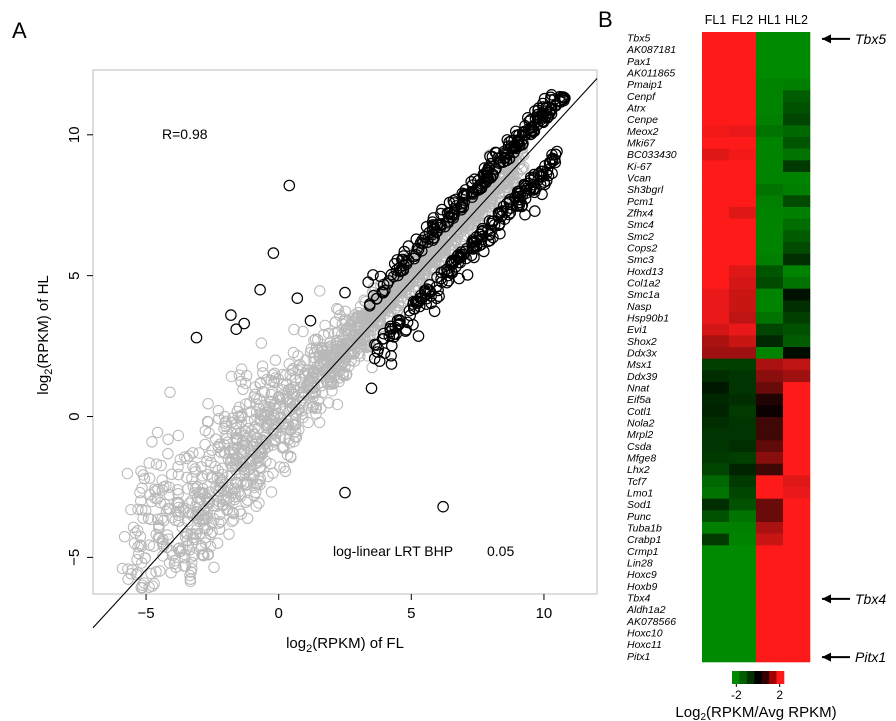 This screenshot has height=721, width=896. Describe the element at coordinates (640, 167) in the screenshot. I see `heatmap-row-label: Ki-67` at that location.